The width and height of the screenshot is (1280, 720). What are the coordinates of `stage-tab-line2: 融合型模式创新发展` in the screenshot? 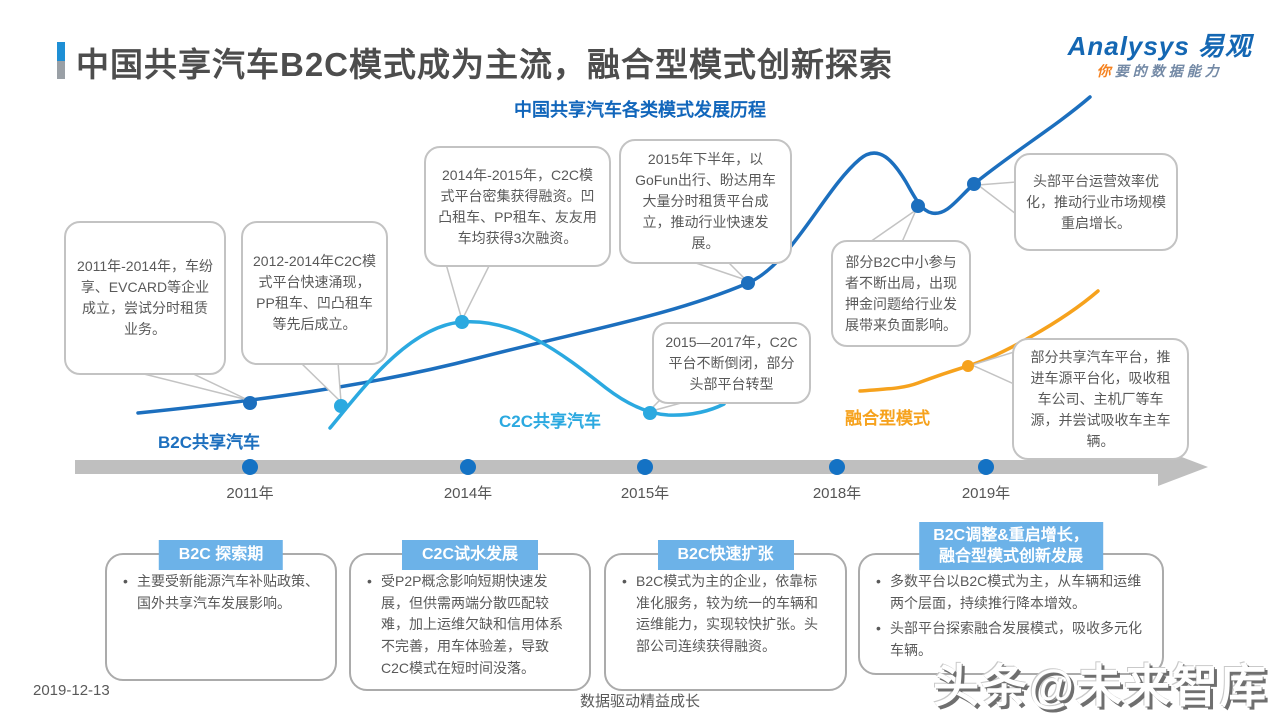 It's located at (1011, 556).